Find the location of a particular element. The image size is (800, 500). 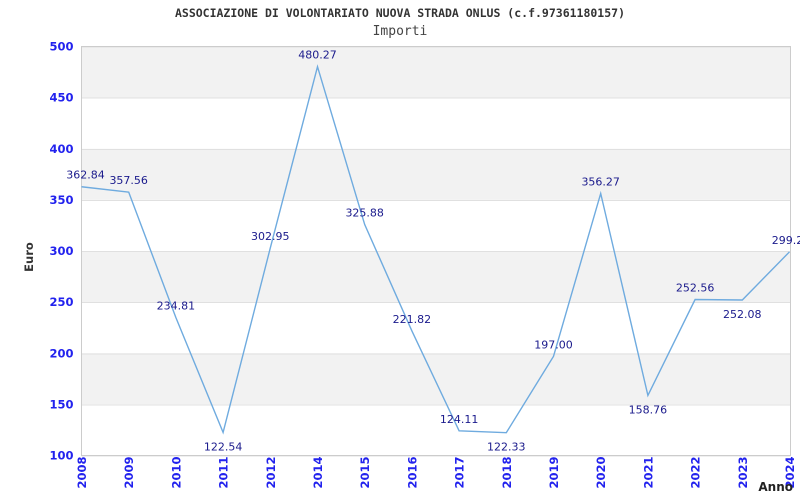

x-tick-label: 2021 is located at coordinates (648, 472).